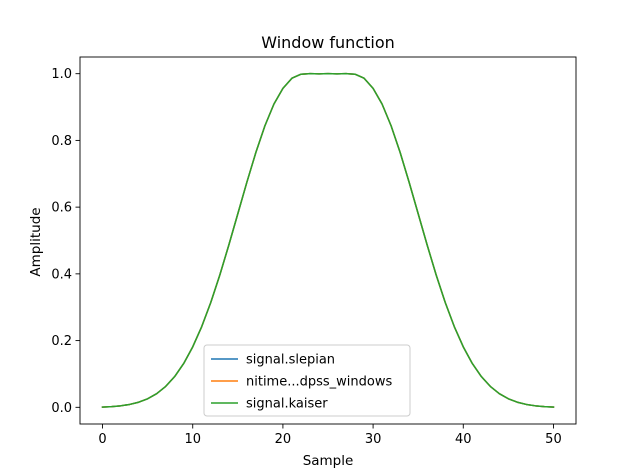 The image size is (640, 476). What do you see at coordinates (330, 435) in the screenshot?
I see `x-axis-ticks: 0 10 20 30 40 50` at bounding box center [330, 435].